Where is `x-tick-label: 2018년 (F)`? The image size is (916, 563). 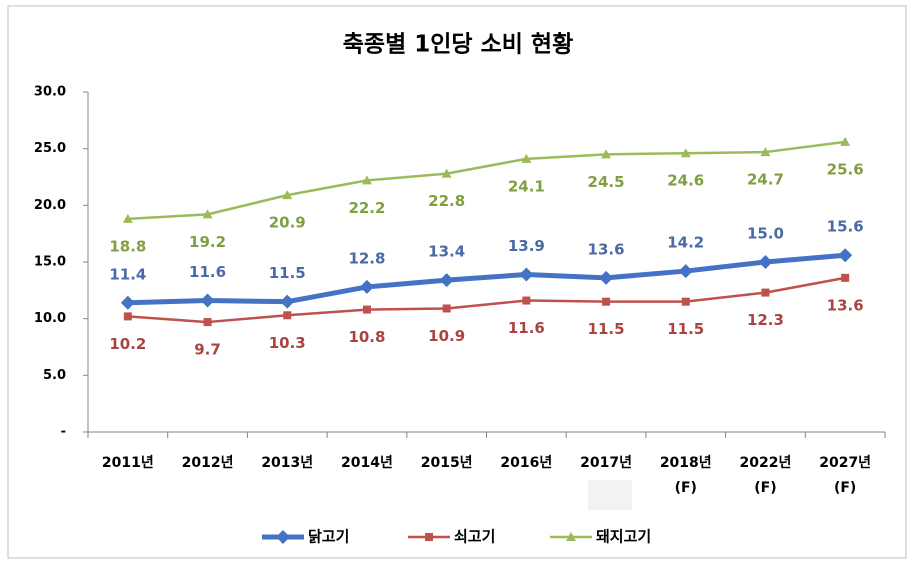 x-tick-label: 2018년 (F) is located at coordinates (686, 475).